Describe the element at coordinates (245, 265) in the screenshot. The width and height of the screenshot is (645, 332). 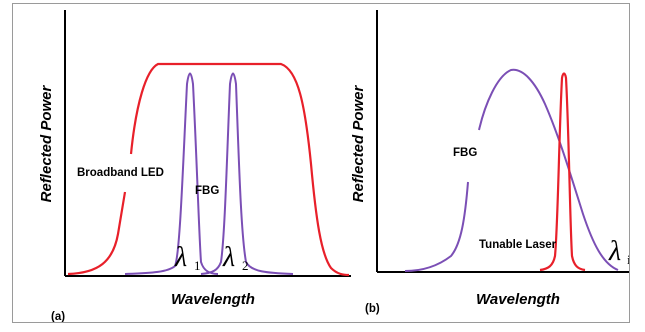
I see `lambda-2-subscript: 2` at that location.